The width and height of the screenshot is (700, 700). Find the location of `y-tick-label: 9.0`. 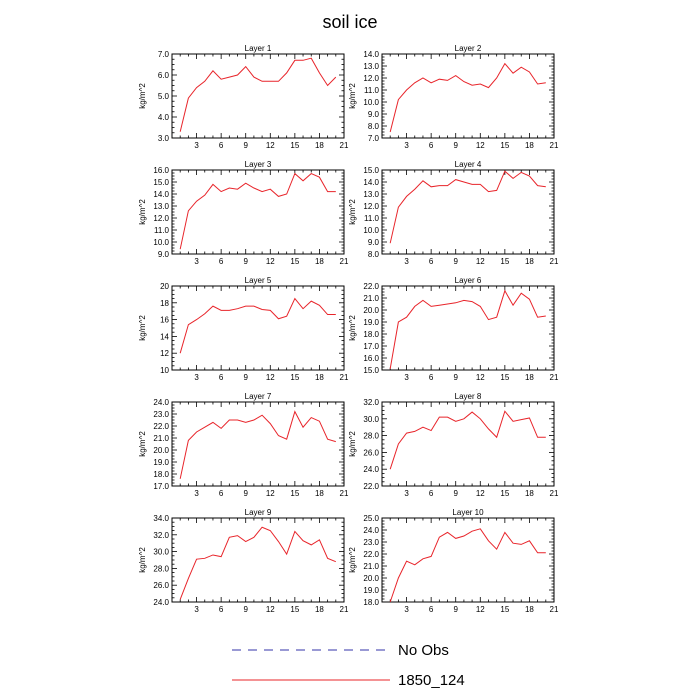

y-tick-label: 9.0 is located at coordinates (374, 242).